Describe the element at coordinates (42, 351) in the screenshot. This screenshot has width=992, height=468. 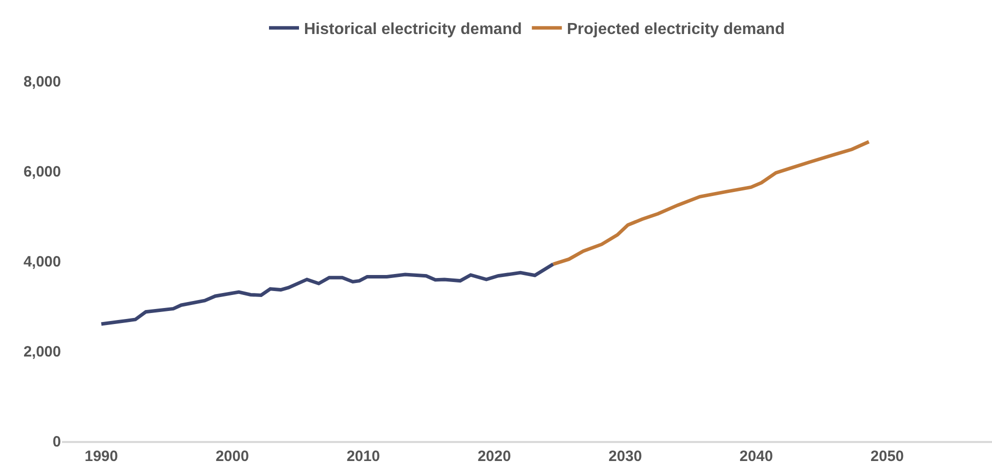
I see `y-tick-label: 2,000` at that location.